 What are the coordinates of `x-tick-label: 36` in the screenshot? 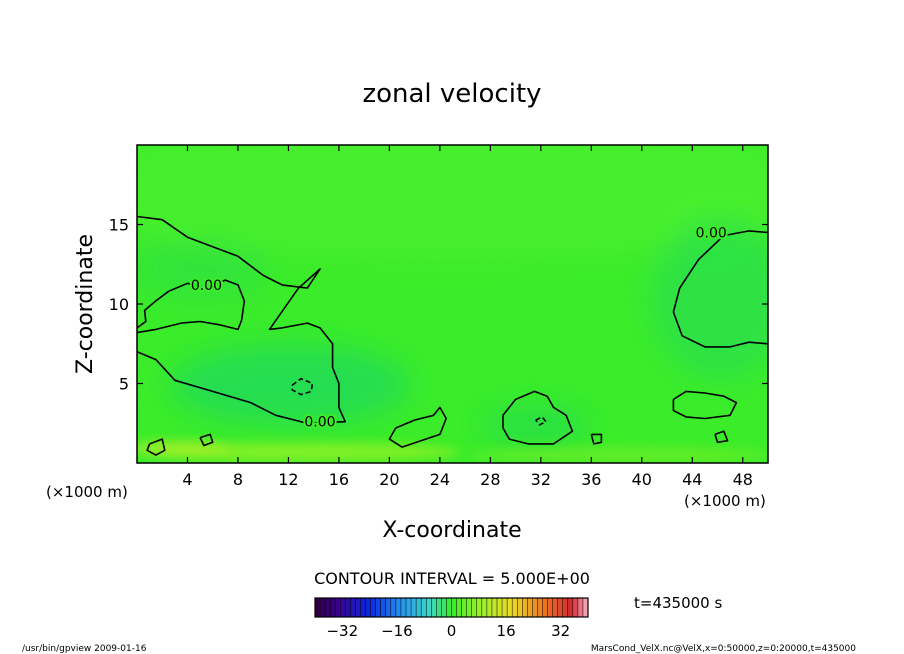 It's located at (591, 479).